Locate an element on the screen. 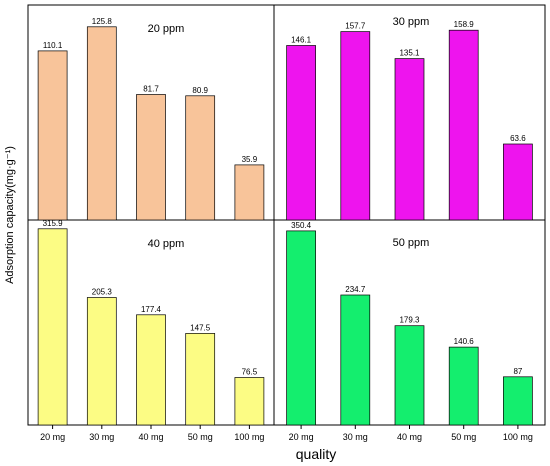 The height and width of the screenshot is (466, 550). value-label-p3-1: 315.9 is located at coordinates (53, 223).